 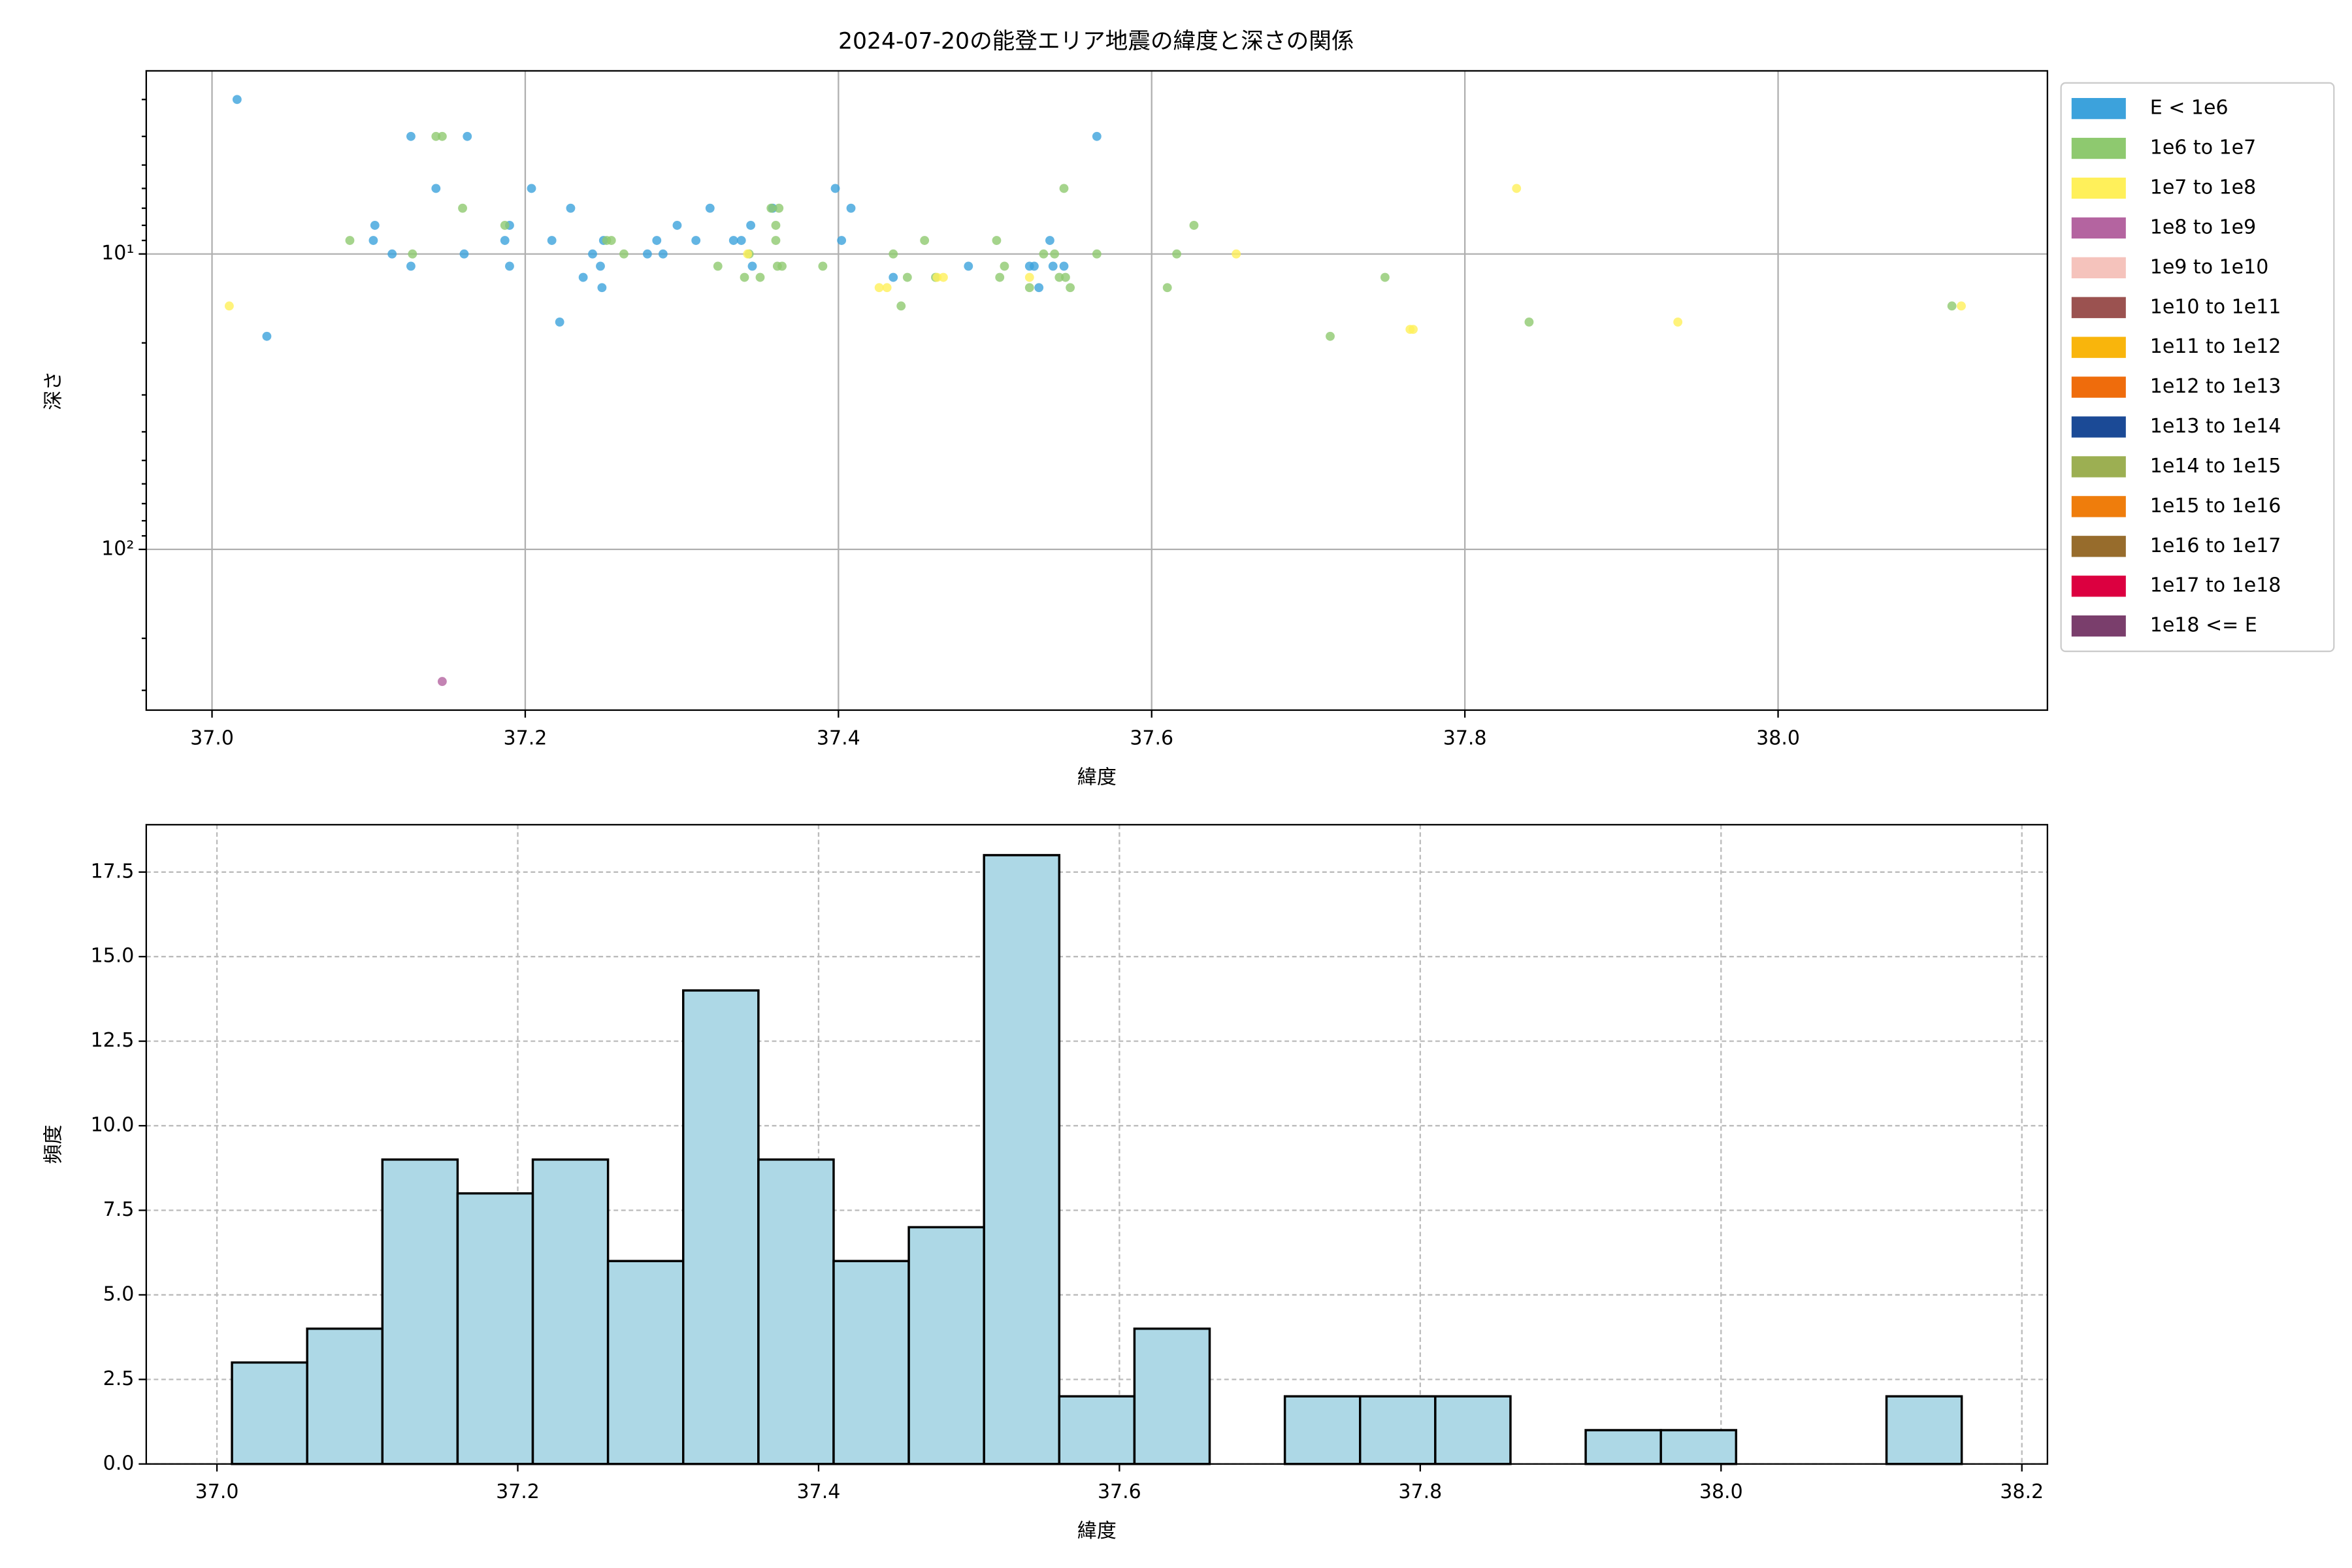 I want to click on legend-label: 1e17 to 1e18, so click(x=2215, y=585).